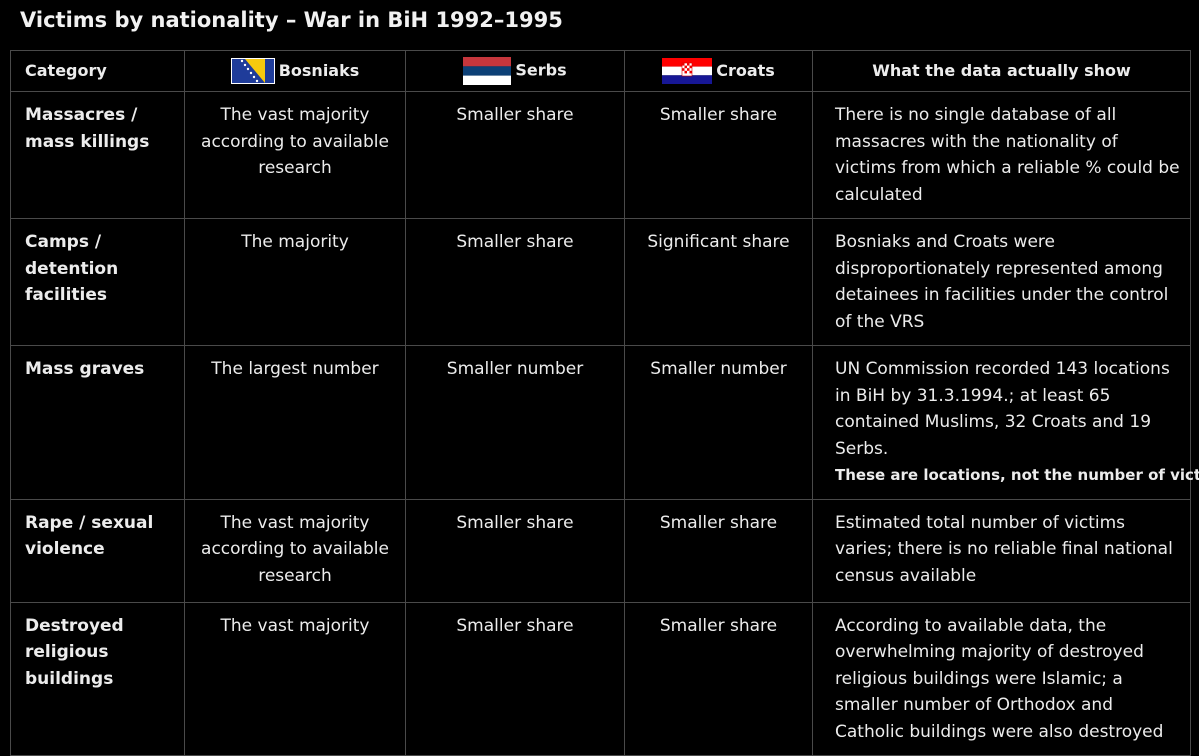 This screenshot has width=1199, height=756. I want to click on column-header: Croats, so click(718, 71).